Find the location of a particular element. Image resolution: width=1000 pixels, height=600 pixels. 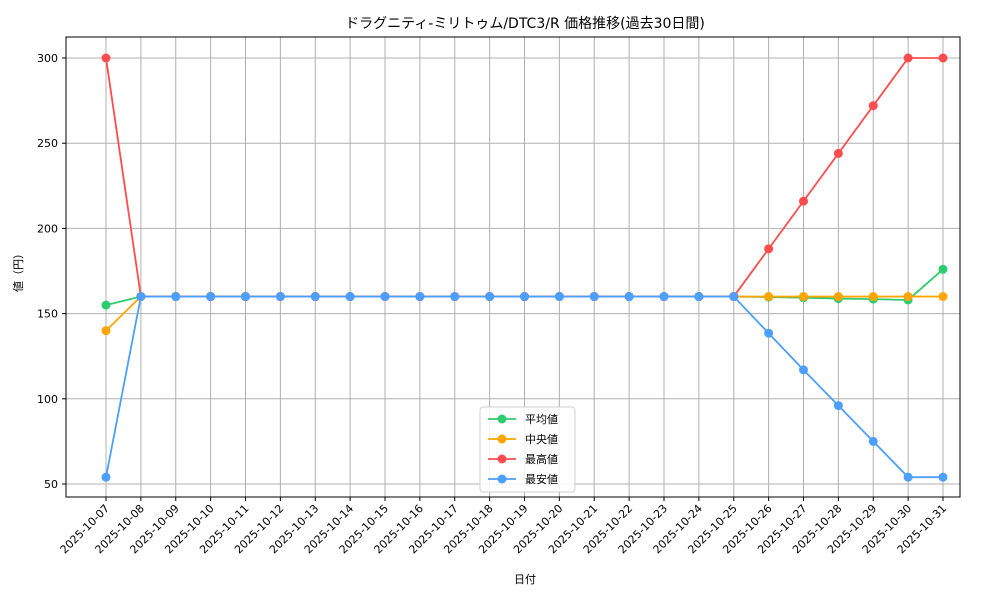

y-tick-label: 100 is located at coordinates (47, 399).